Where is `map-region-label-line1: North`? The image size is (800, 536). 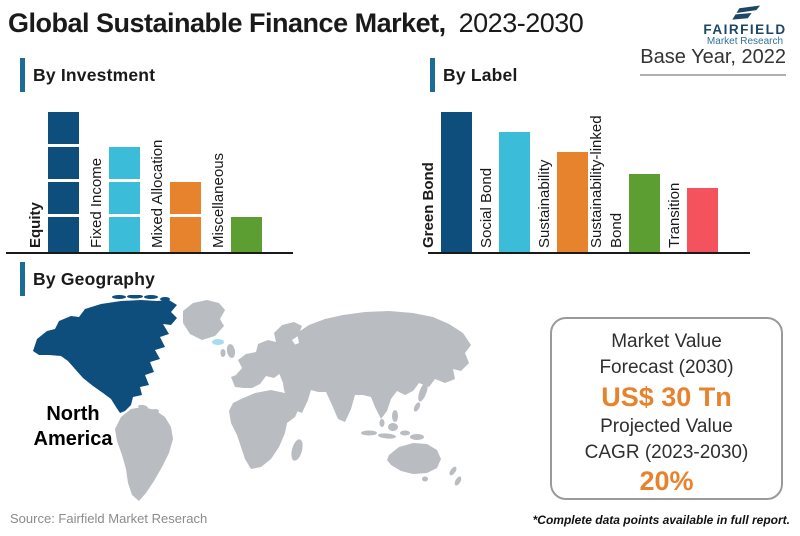
map-region-label-line1: North is located at coordinates (73, 414).